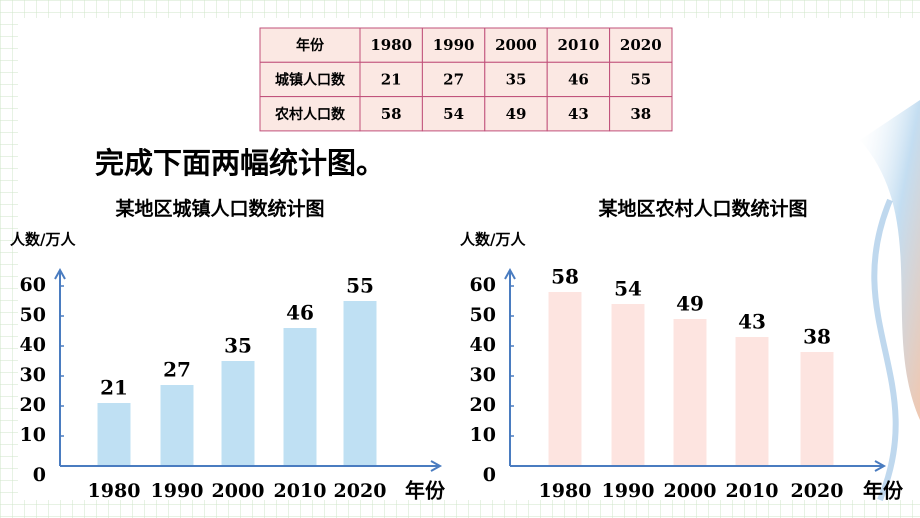  I want to click on value-label: 58, so click(565, 277).